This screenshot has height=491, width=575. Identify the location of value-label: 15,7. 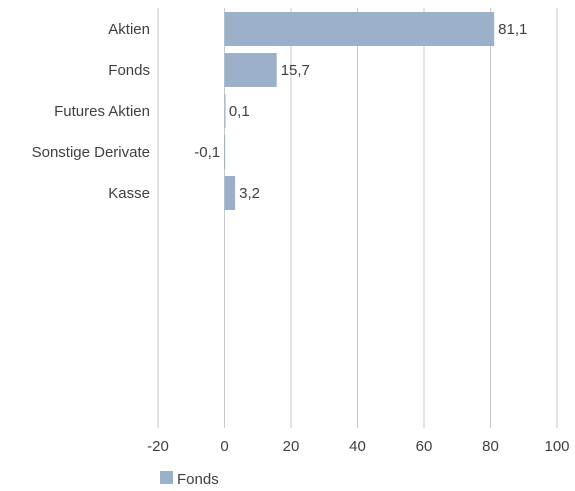
(295, 70).